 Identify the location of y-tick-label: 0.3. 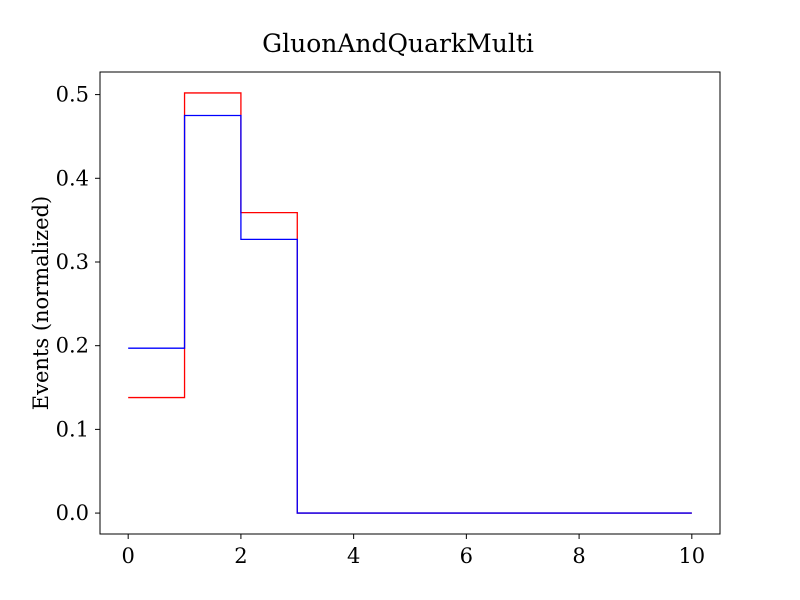
(72, 262).